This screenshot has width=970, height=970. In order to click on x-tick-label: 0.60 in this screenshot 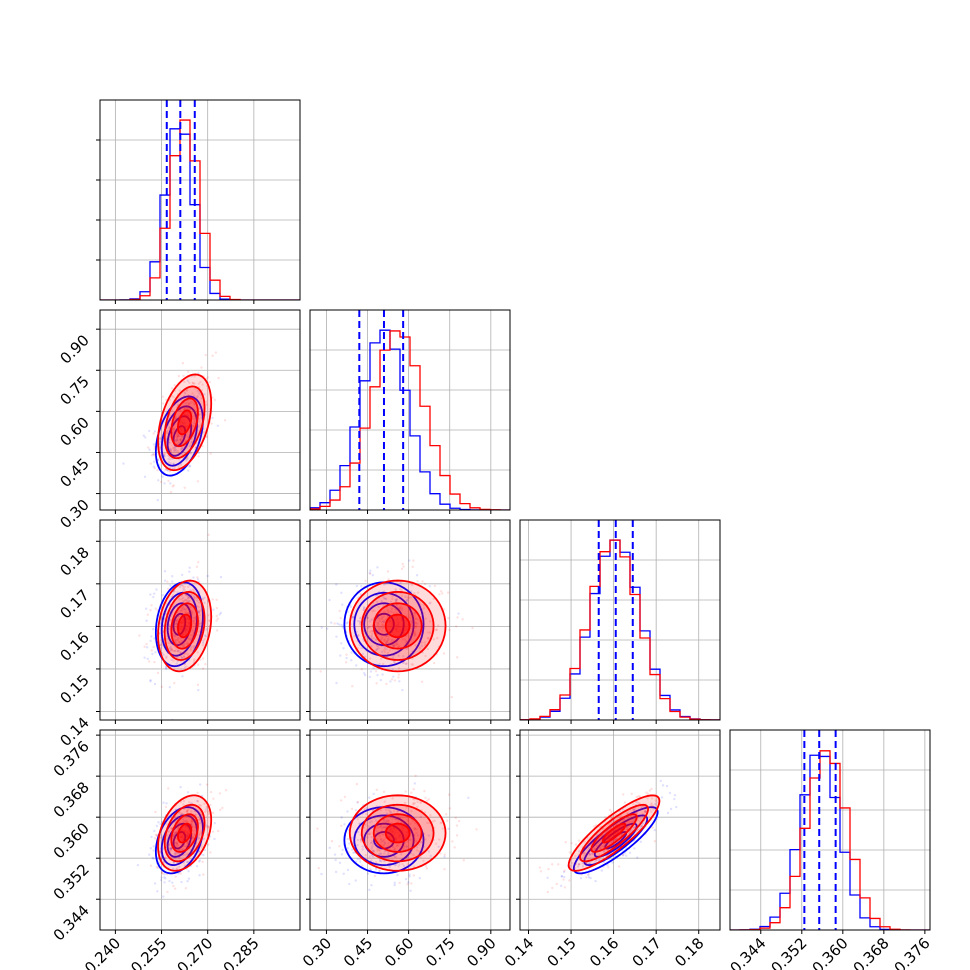, I will do `click(399, 952)`.